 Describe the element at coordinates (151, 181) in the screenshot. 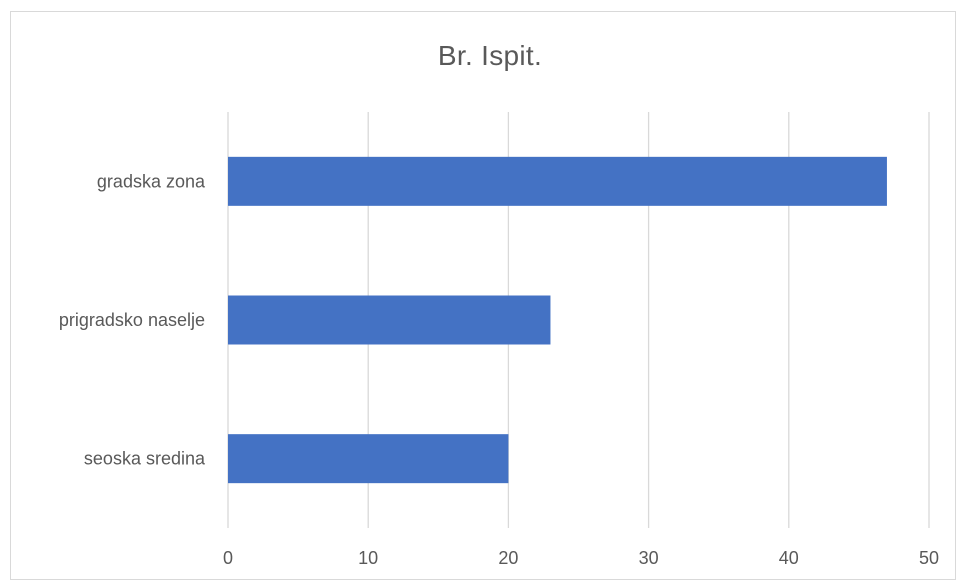

I see `category-label: gradska zona` at that location.